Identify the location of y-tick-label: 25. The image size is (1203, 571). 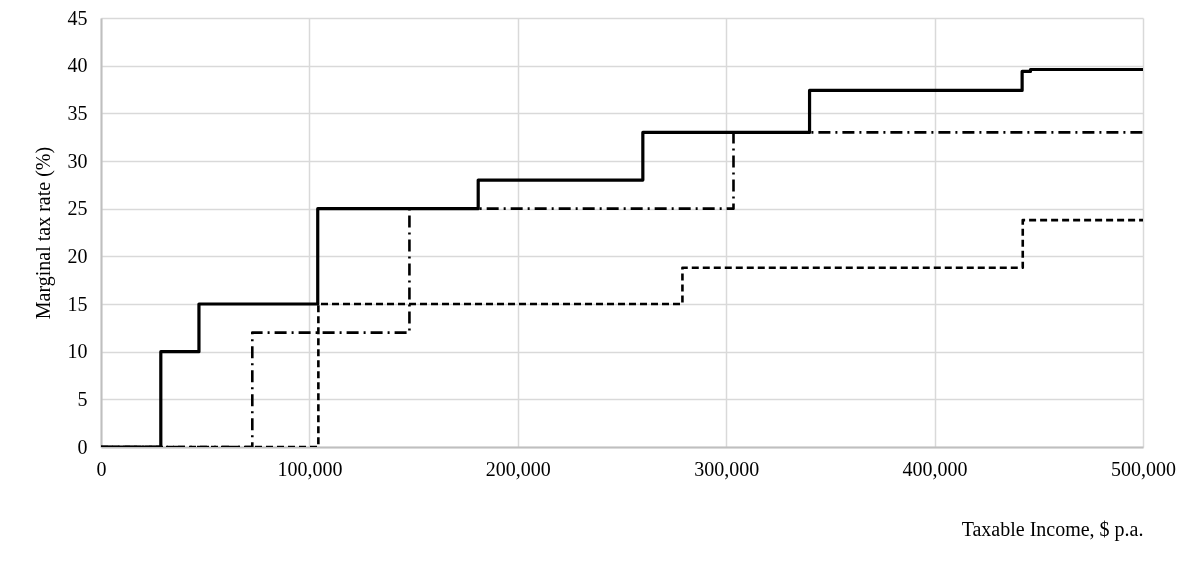
(77, 208).